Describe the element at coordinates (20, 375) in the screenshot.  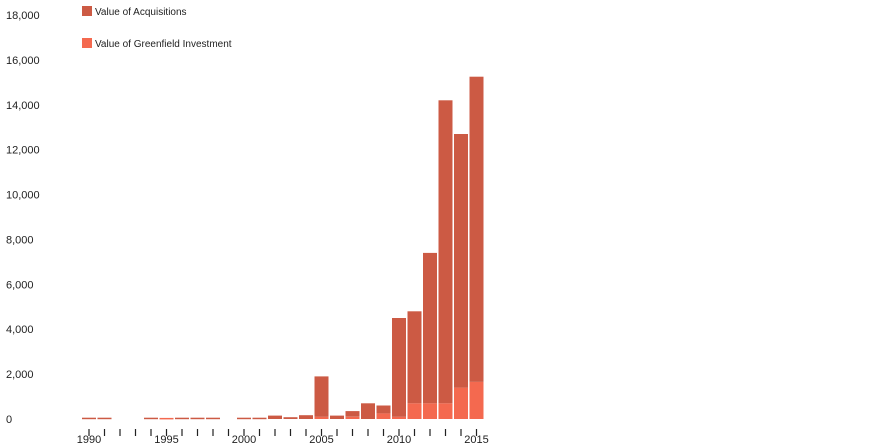
I see `y-tick-label: 2,000` at that location.